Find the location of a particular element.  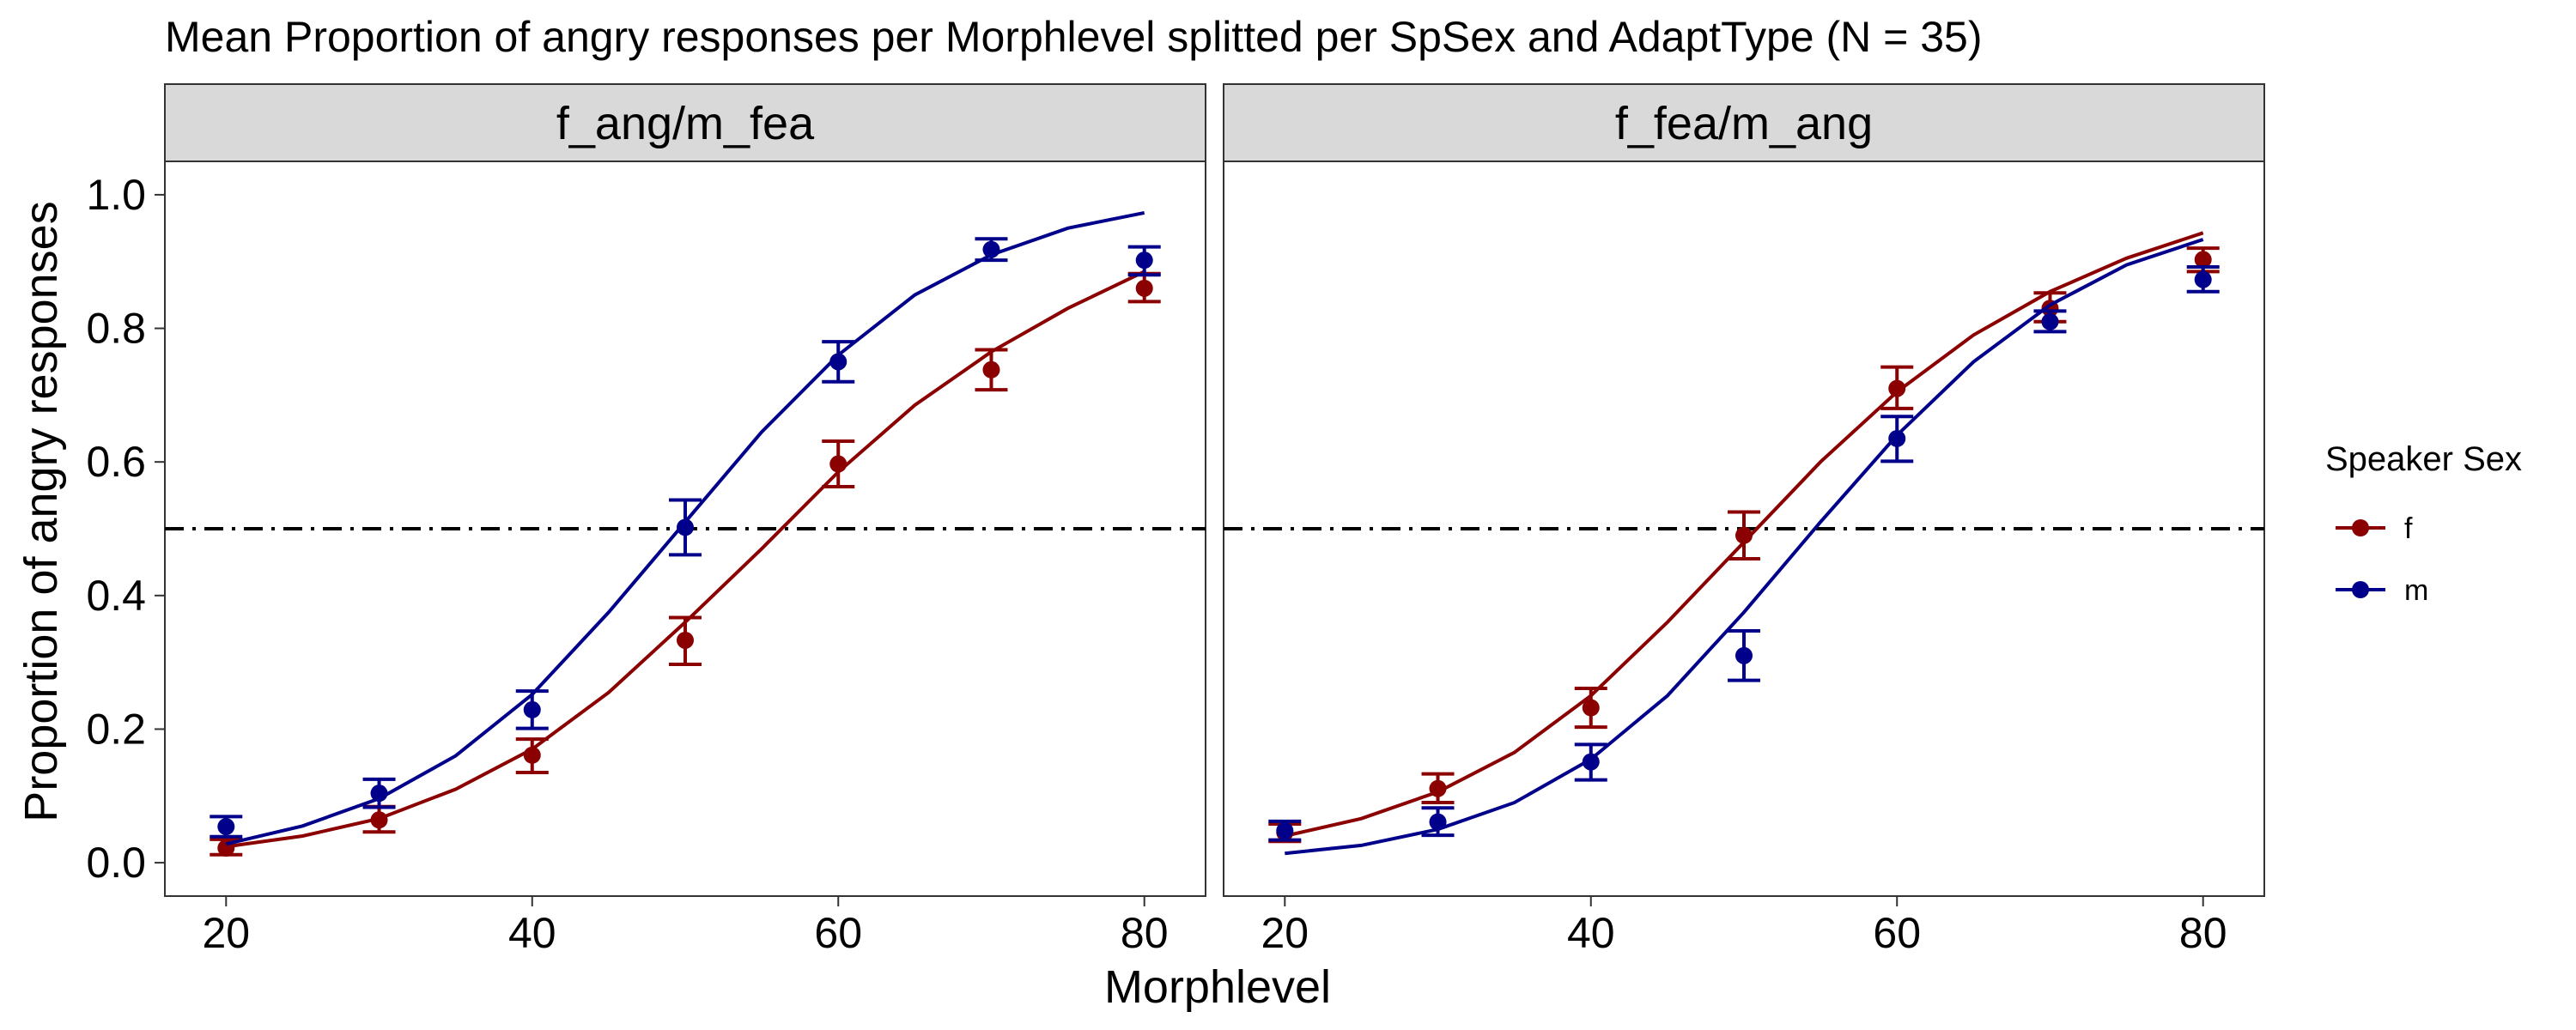

facet-strip-label: f_ang/m_fea is located at coordinates (685, 123).